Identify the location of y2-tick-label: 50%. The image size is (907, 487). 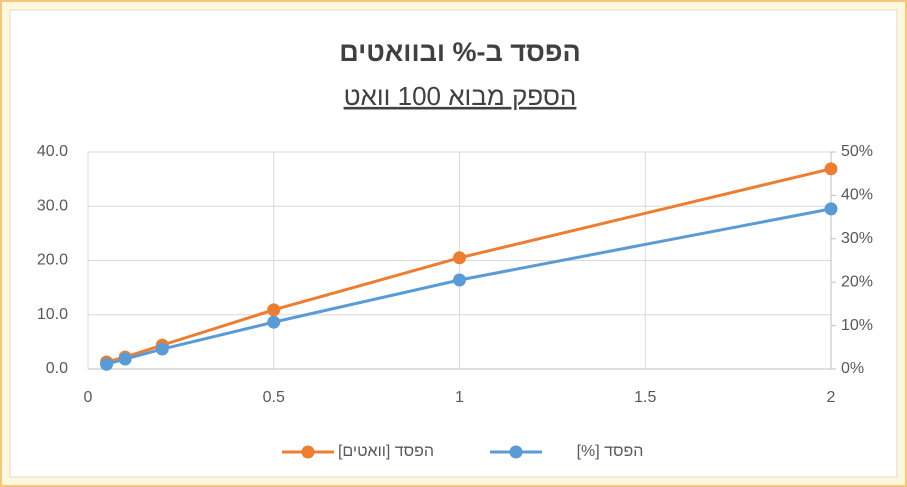
(857, 151).